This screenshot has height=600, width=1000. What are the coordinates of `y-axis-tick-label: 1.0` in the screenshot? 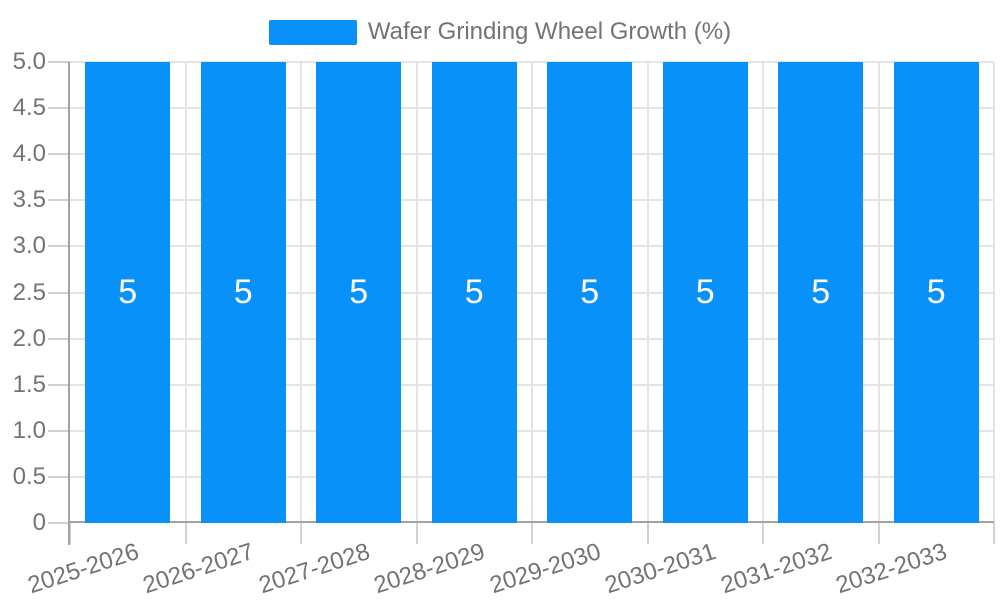 It's located at (29, 430).